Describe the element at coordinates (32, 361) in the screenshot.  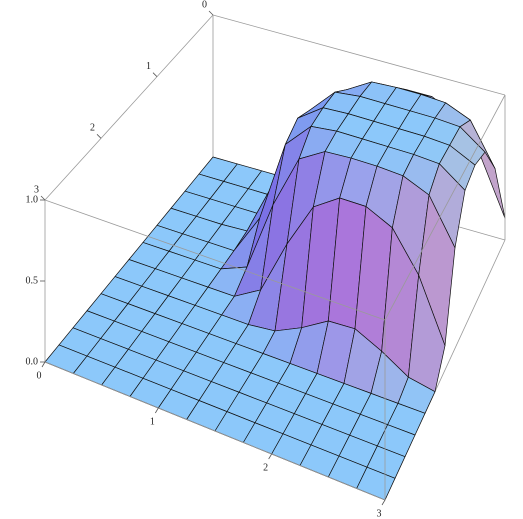
I see `z-tick-label: 0.0` at that location.